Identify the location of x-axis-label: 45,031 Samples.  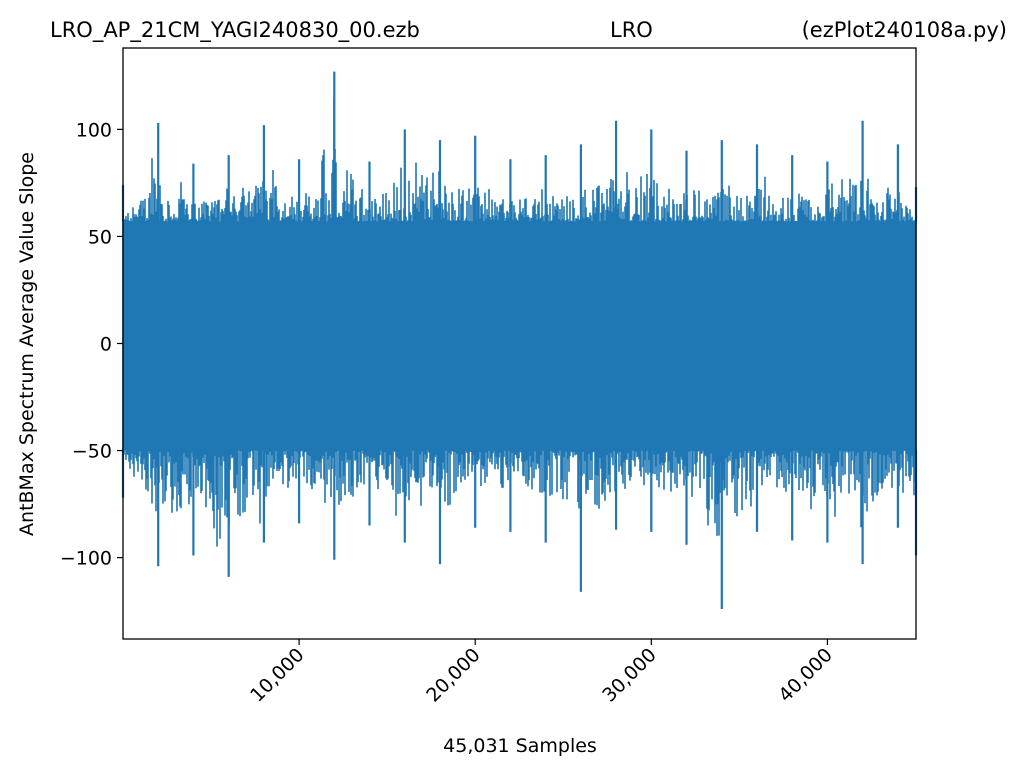
(520, 746).